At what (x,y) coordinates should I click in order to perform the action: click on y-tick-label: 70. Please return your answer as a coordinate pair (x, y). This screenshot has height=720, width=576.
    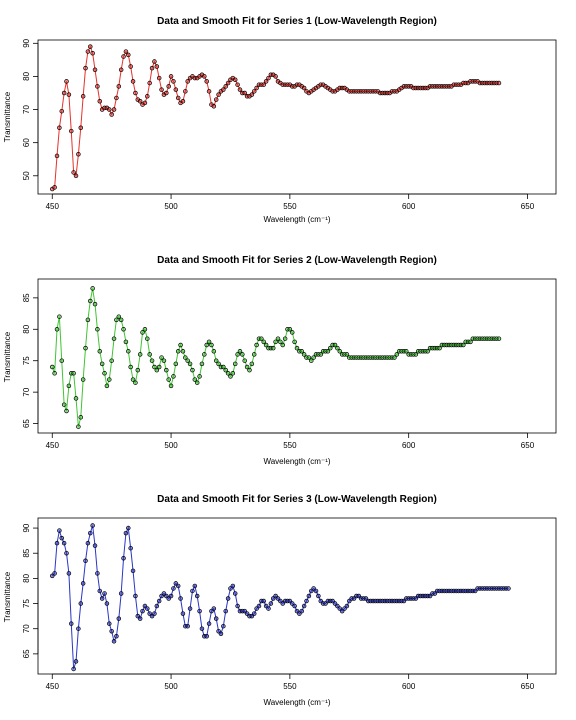
    Looking at the image, I should click on (26, 391).